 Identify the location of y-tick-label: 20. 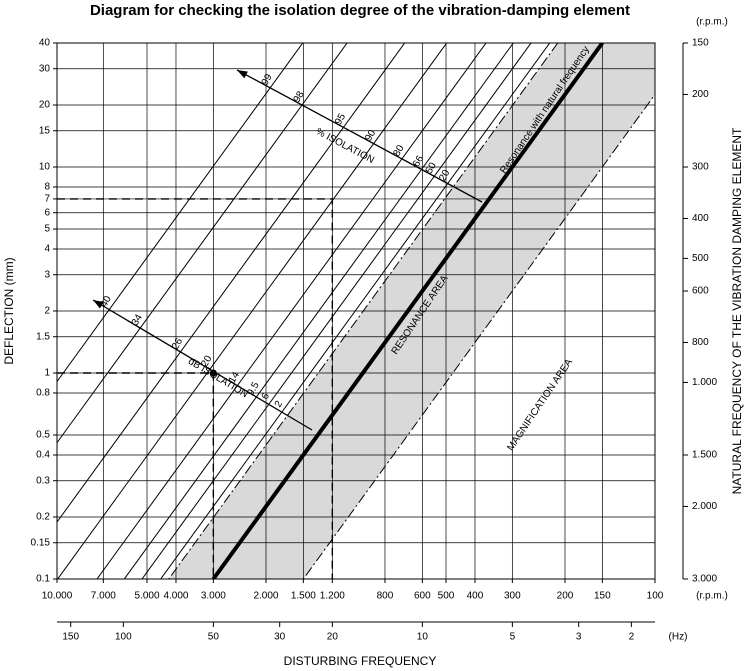
(45, 105).